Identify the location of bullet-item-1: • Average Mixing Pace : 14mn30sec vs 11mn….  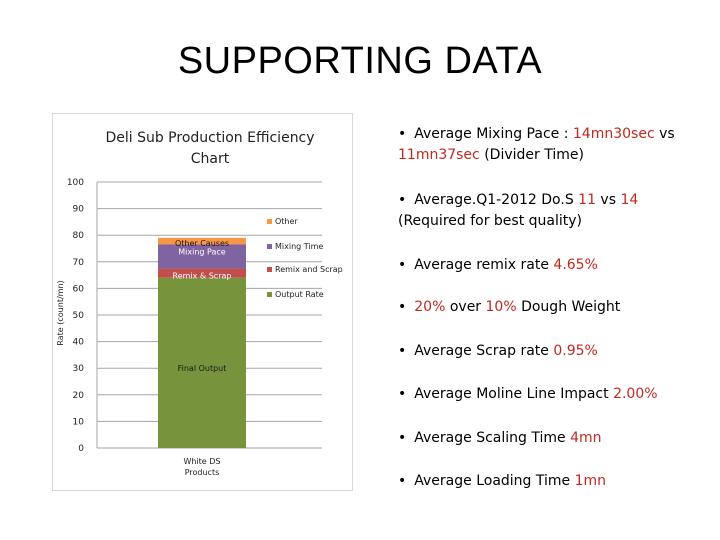
(553, 145).